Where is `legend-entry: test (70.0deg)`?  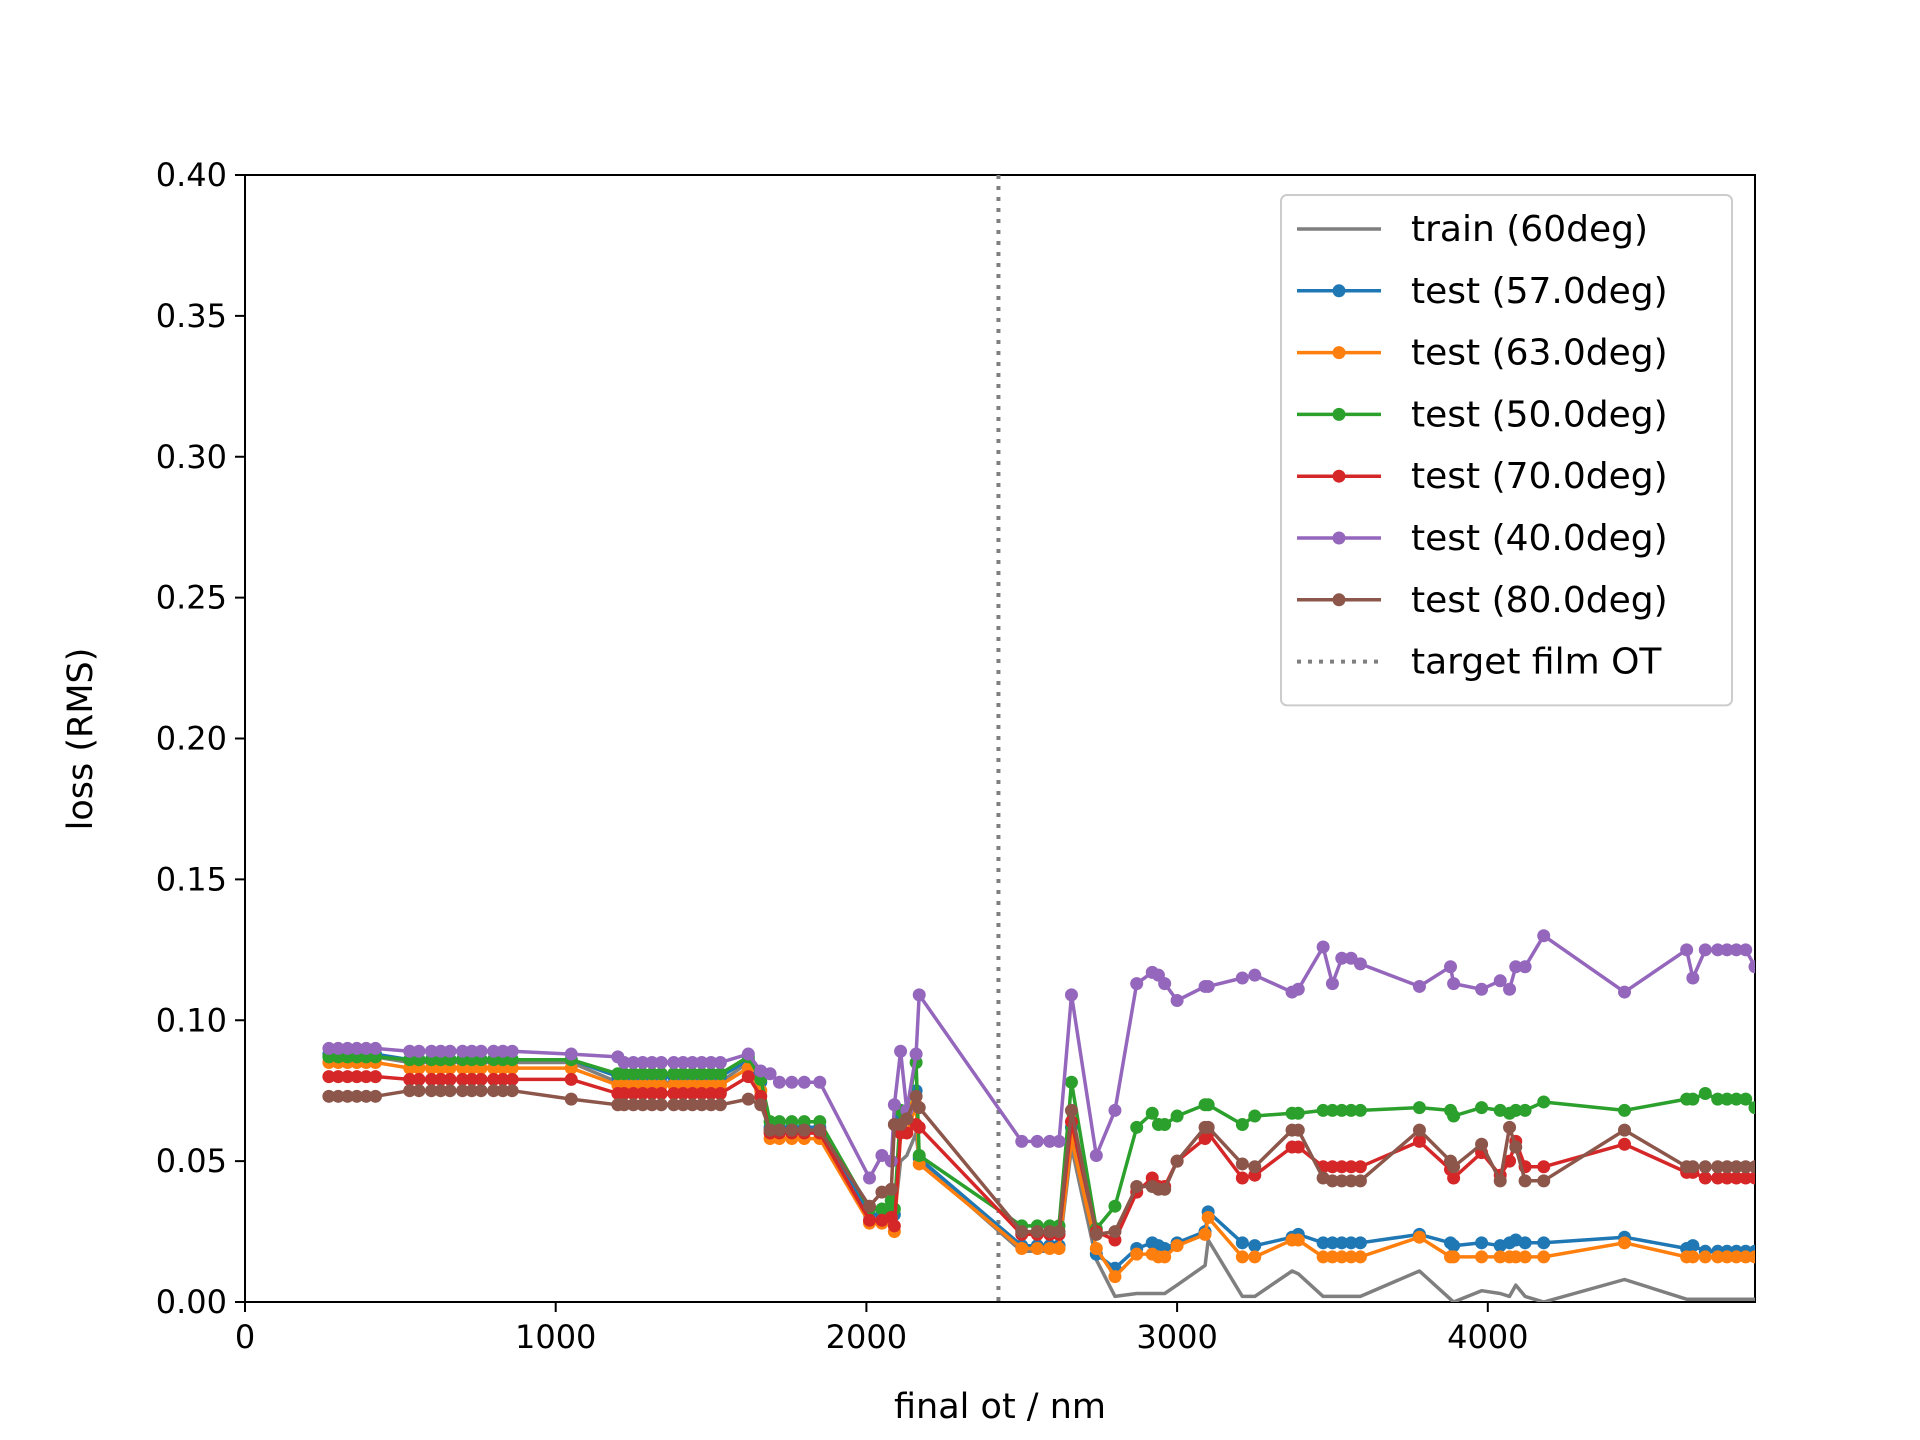 legend-entry: test (70.0deg) is located at coordinates (1482, 476).